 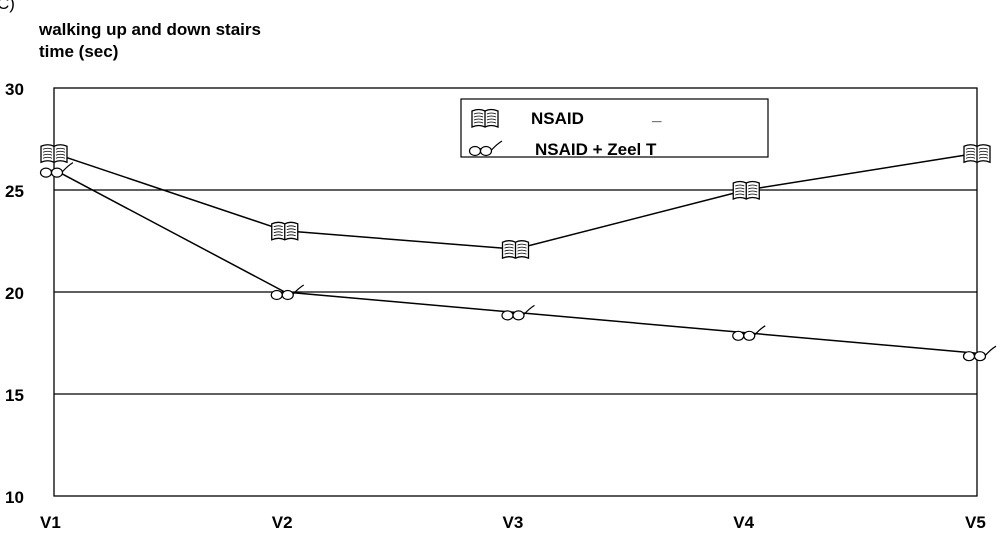 What do you see at coordinates (7, 6) in the screenshot?
I see `panel-label: C)` at bounding box center [7, 6].